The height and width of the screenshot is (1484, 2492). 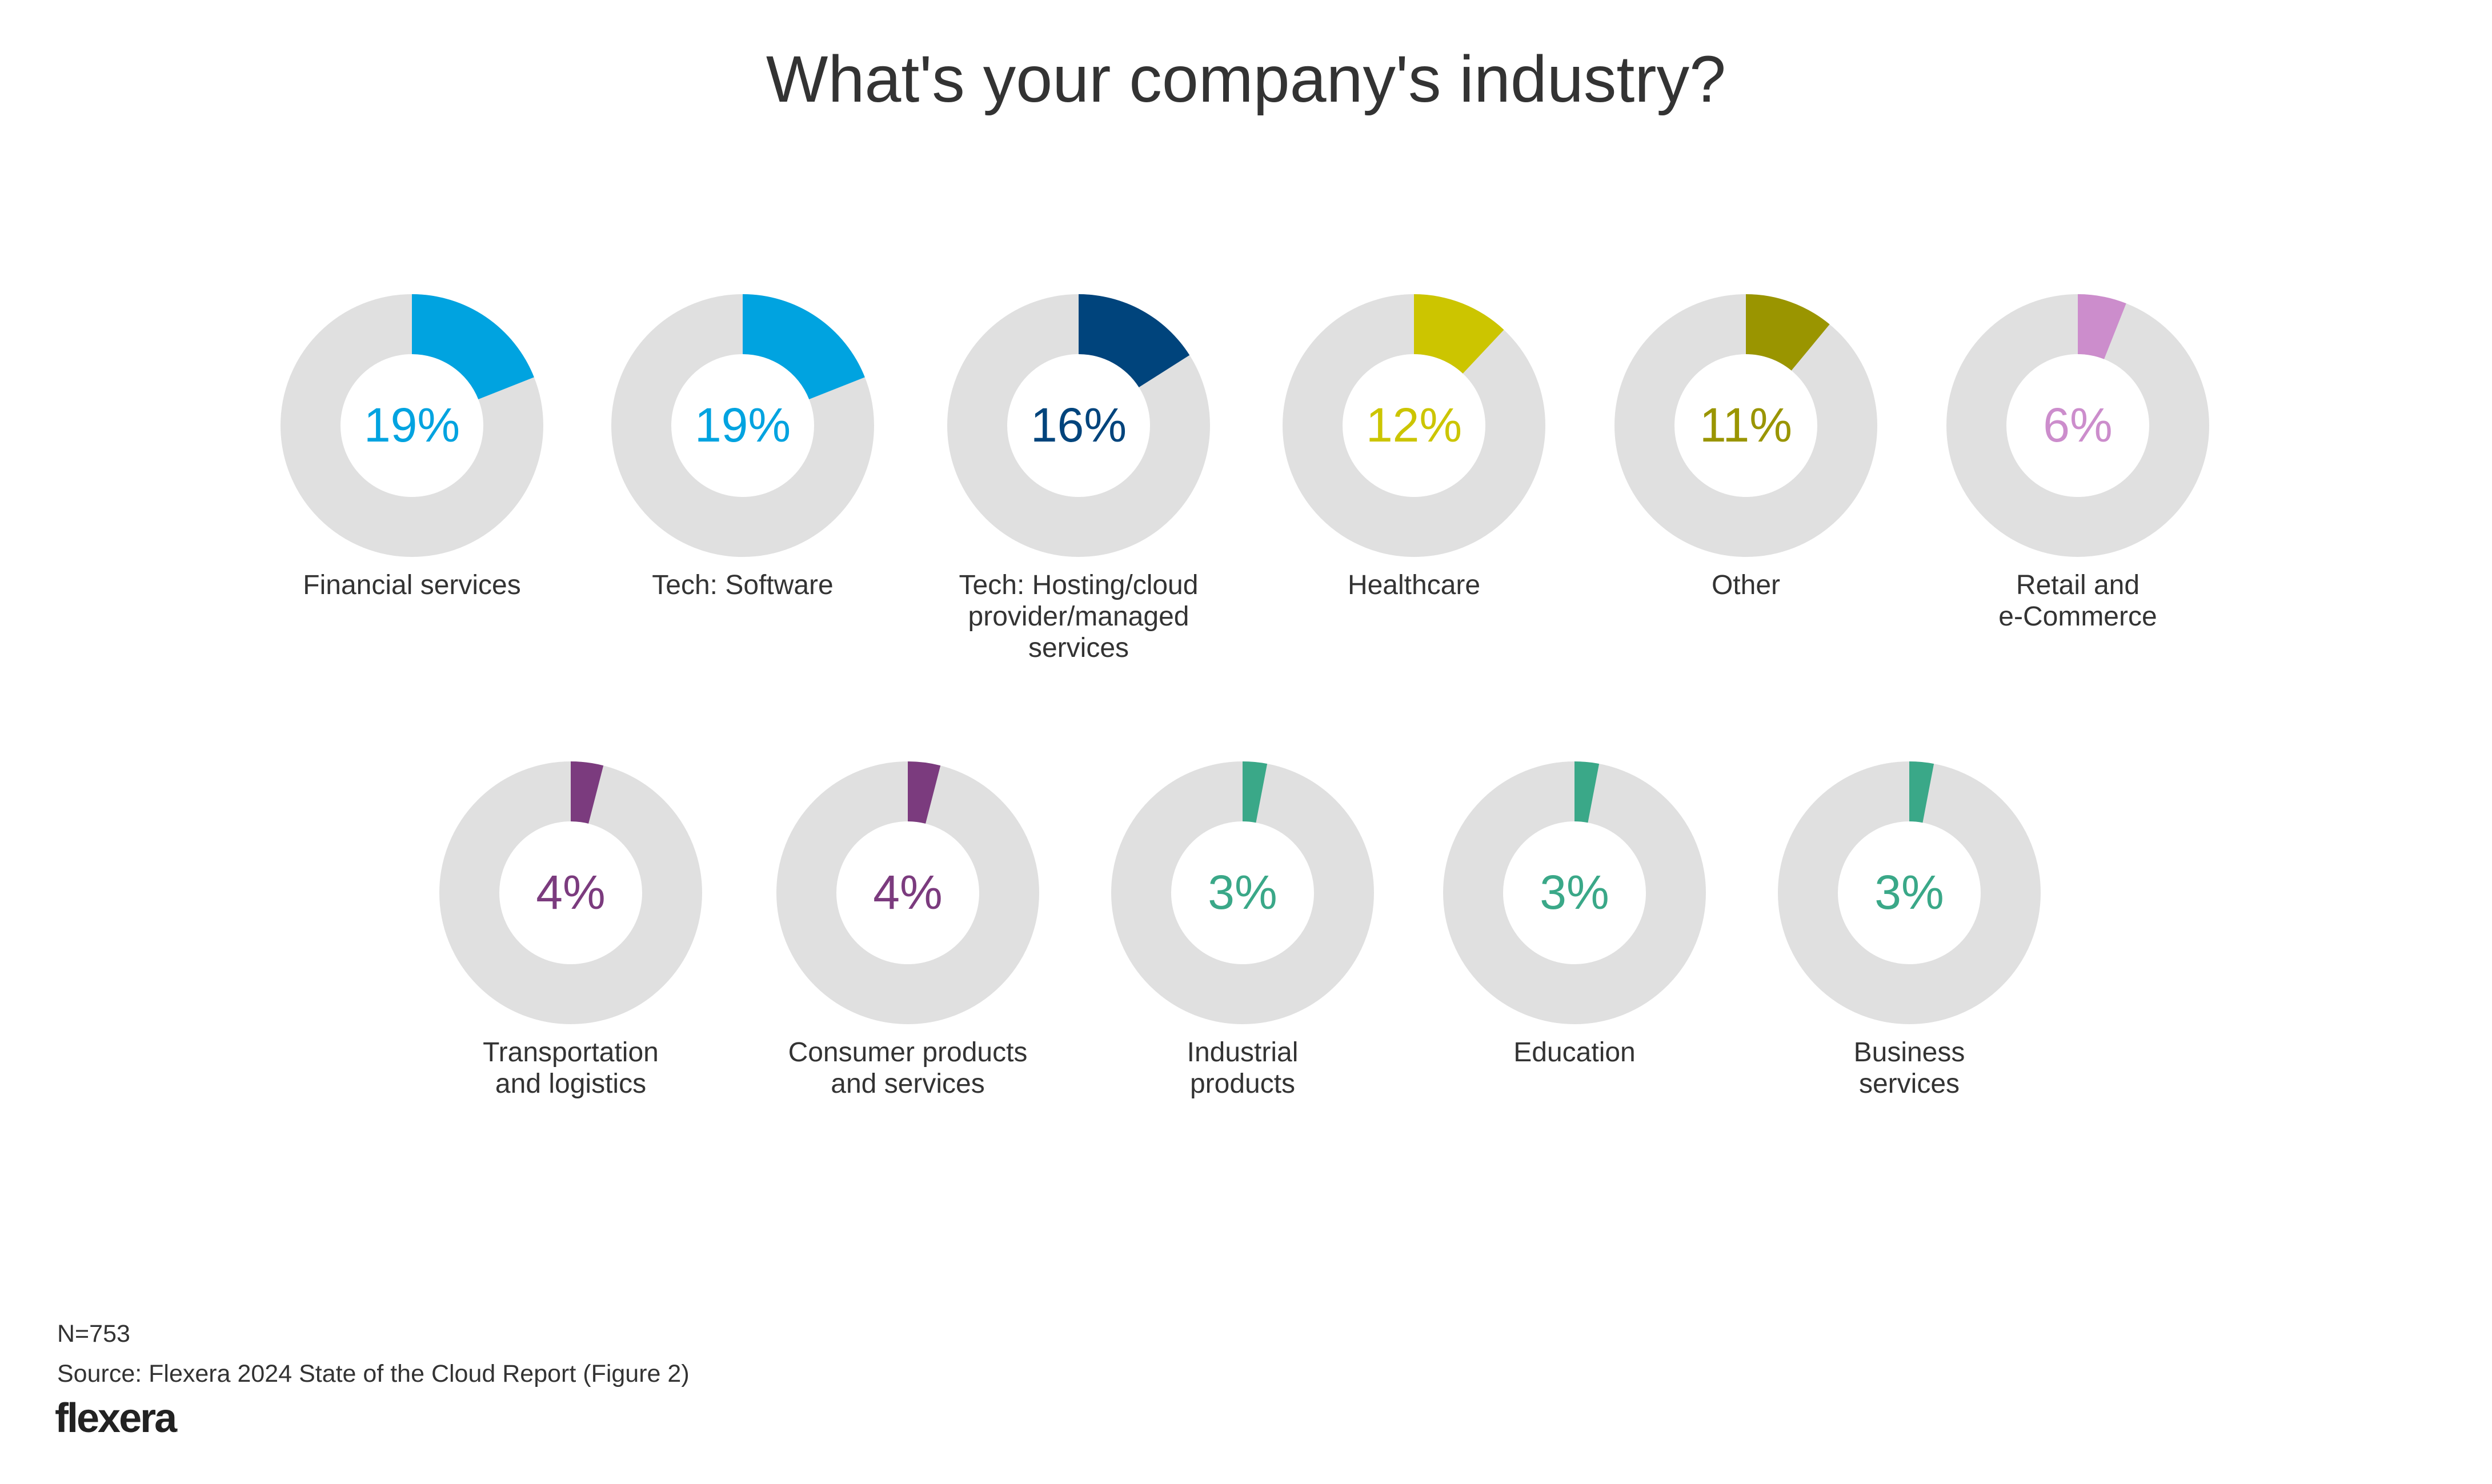 I want to click on donut-category-label: Consumer products and services, so click(x=908, y=1068).